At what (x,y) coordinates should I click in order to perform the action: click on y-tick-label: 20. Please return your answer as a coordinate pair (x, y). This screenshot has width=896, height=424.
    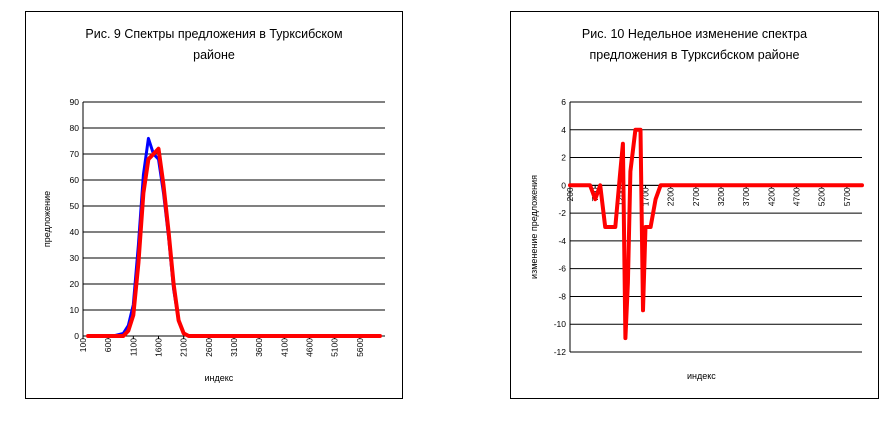
    Looking at the image, I should click on (75, 284).